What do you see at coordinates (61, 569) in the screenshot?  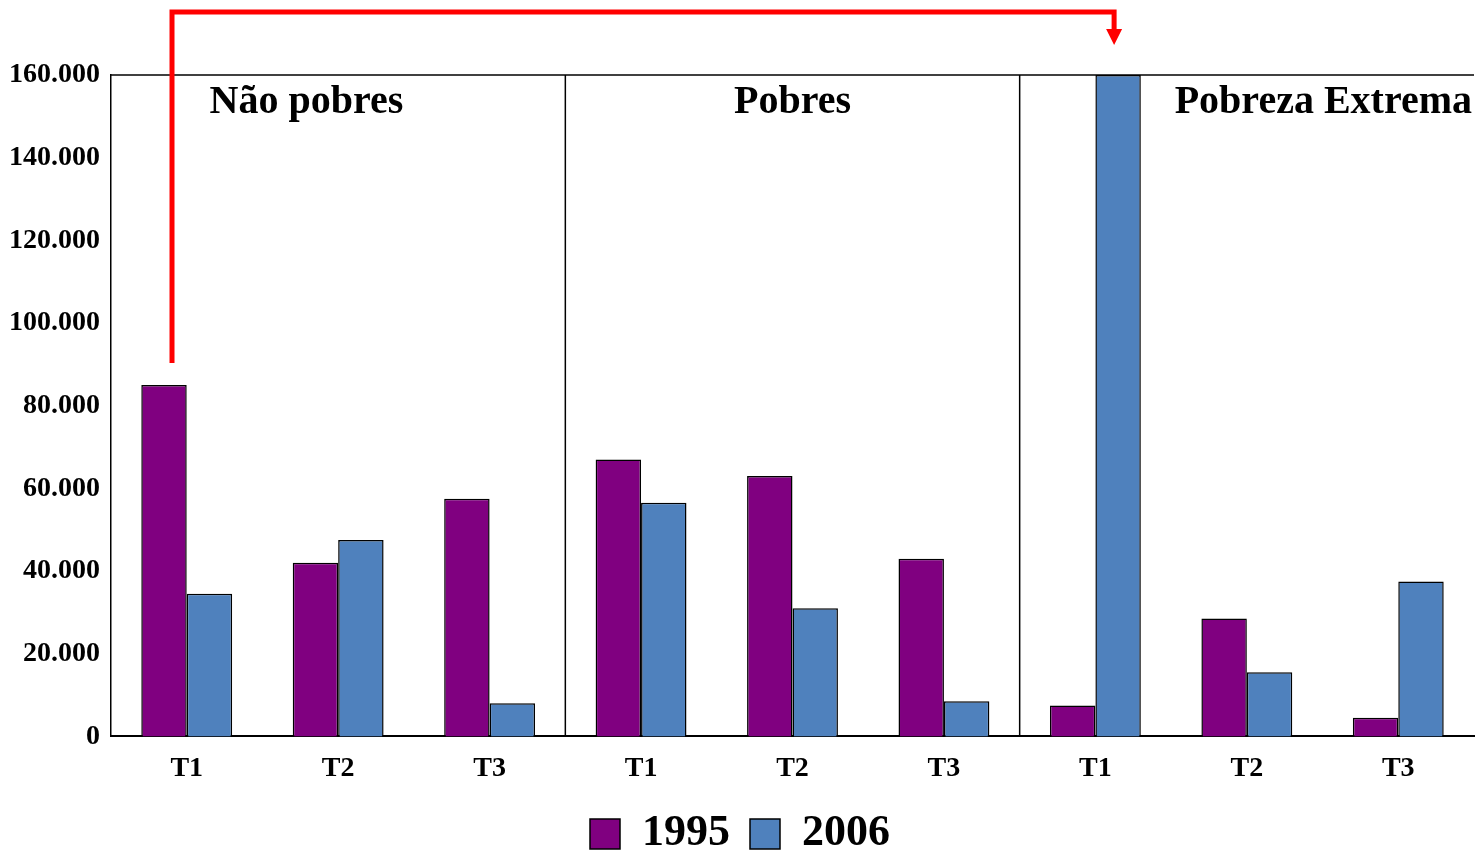 I see `y-tick-label: 40.000` at bounding box center [61, 569].